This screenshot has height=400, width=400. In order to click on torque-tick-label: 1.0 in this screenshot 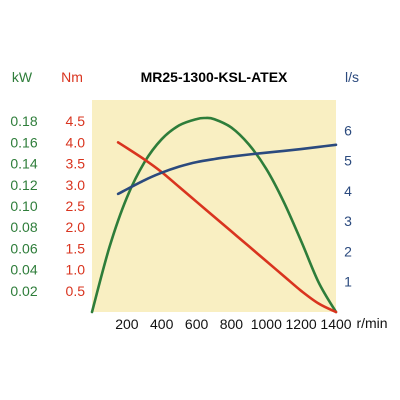, I will do `click(76, 270)`.